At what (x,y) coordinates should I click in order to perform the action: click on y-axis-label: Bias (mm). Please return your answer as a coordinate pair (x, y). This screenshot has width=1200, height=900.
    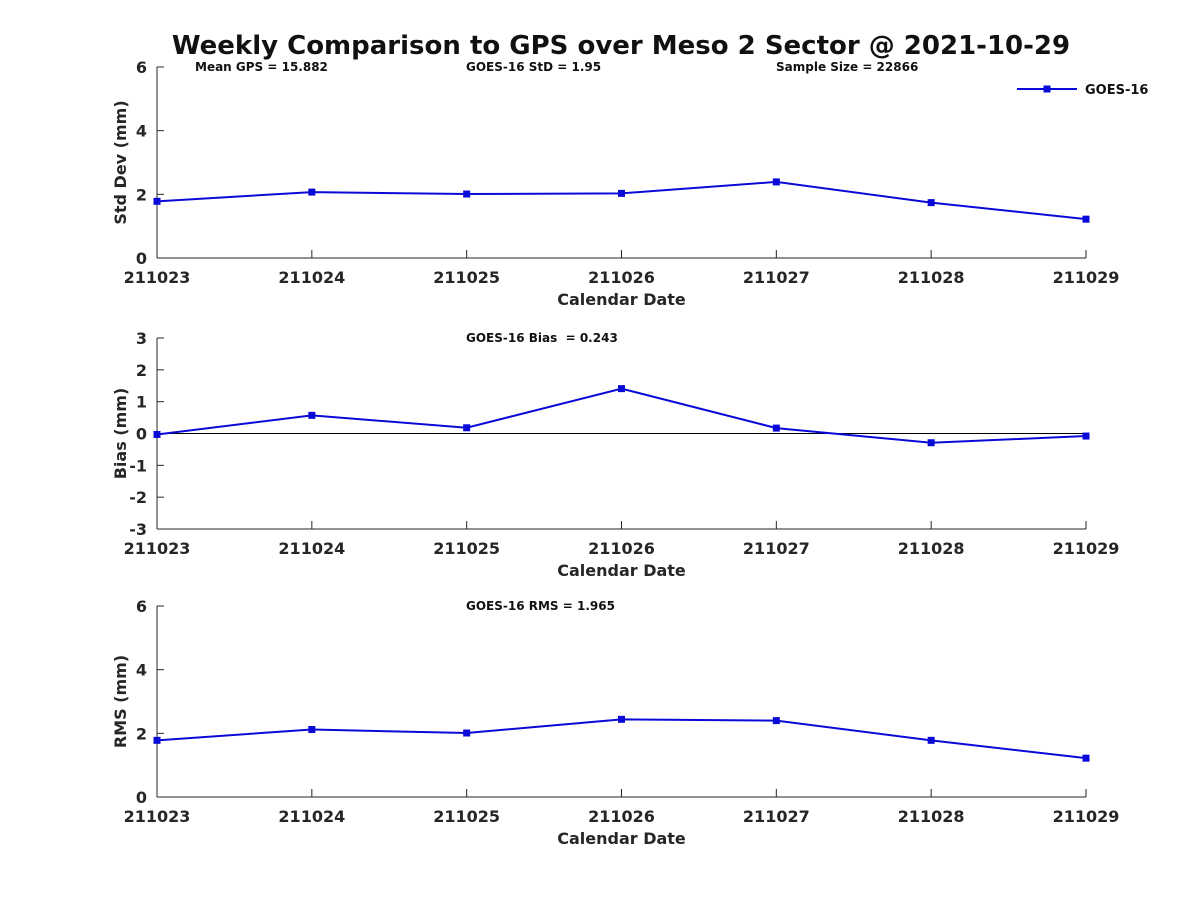
    Looking at the image, I should click on (120, 434).